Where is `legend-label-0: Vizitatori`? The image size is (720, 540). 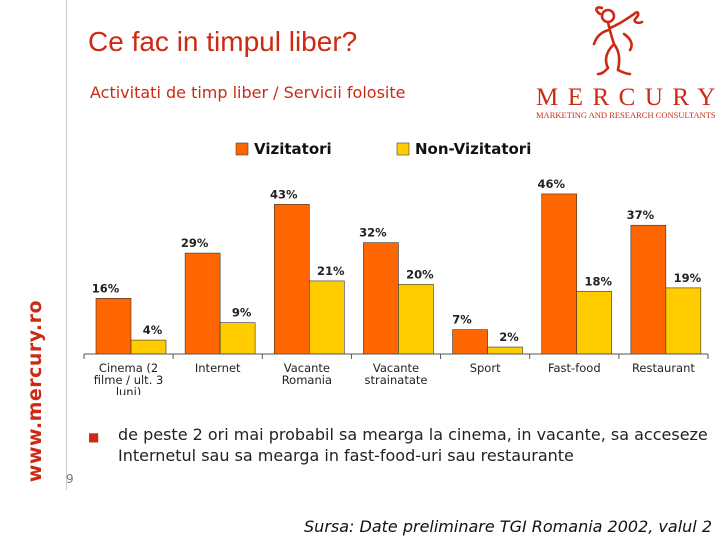 legend-label-0: Vizitatori is located at coordinates (293, 149).